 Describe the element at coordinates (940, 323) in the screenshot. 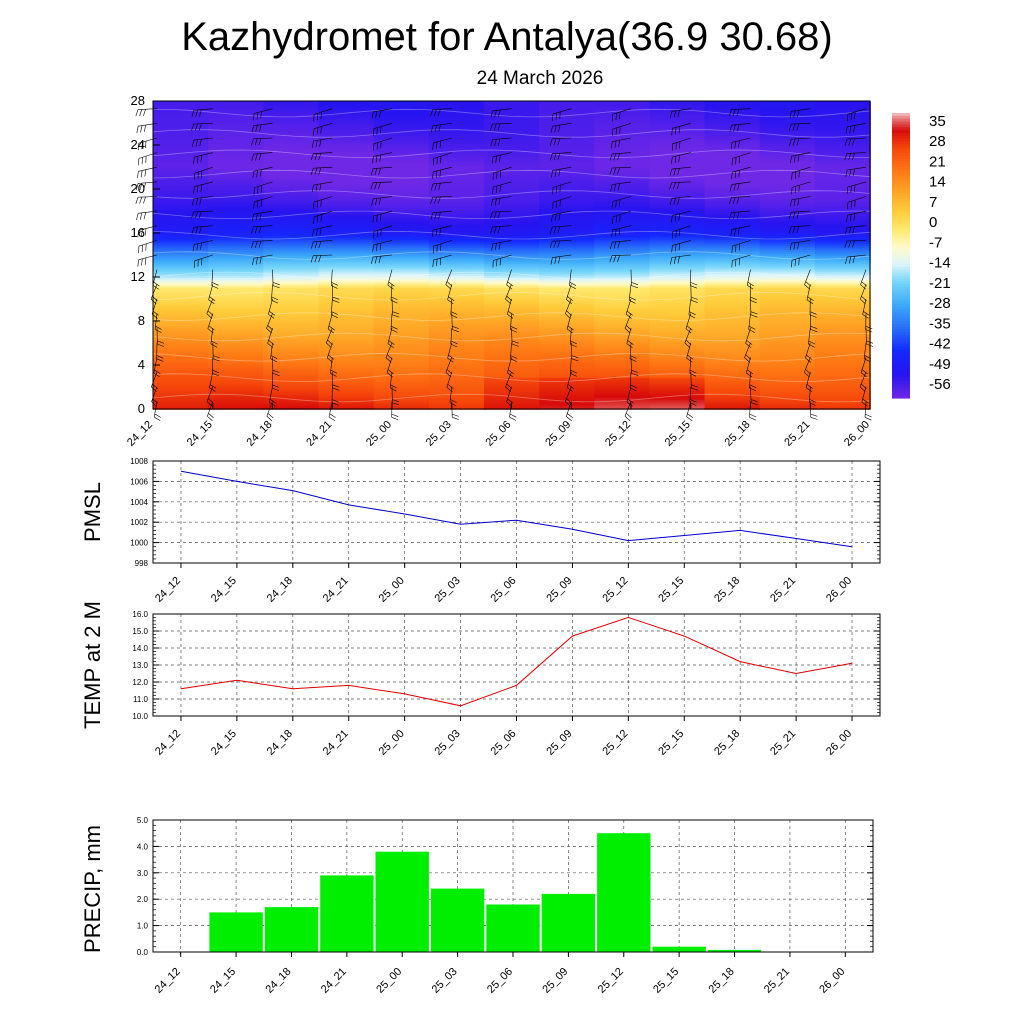

I see `colorbar-label: -35` at that location.